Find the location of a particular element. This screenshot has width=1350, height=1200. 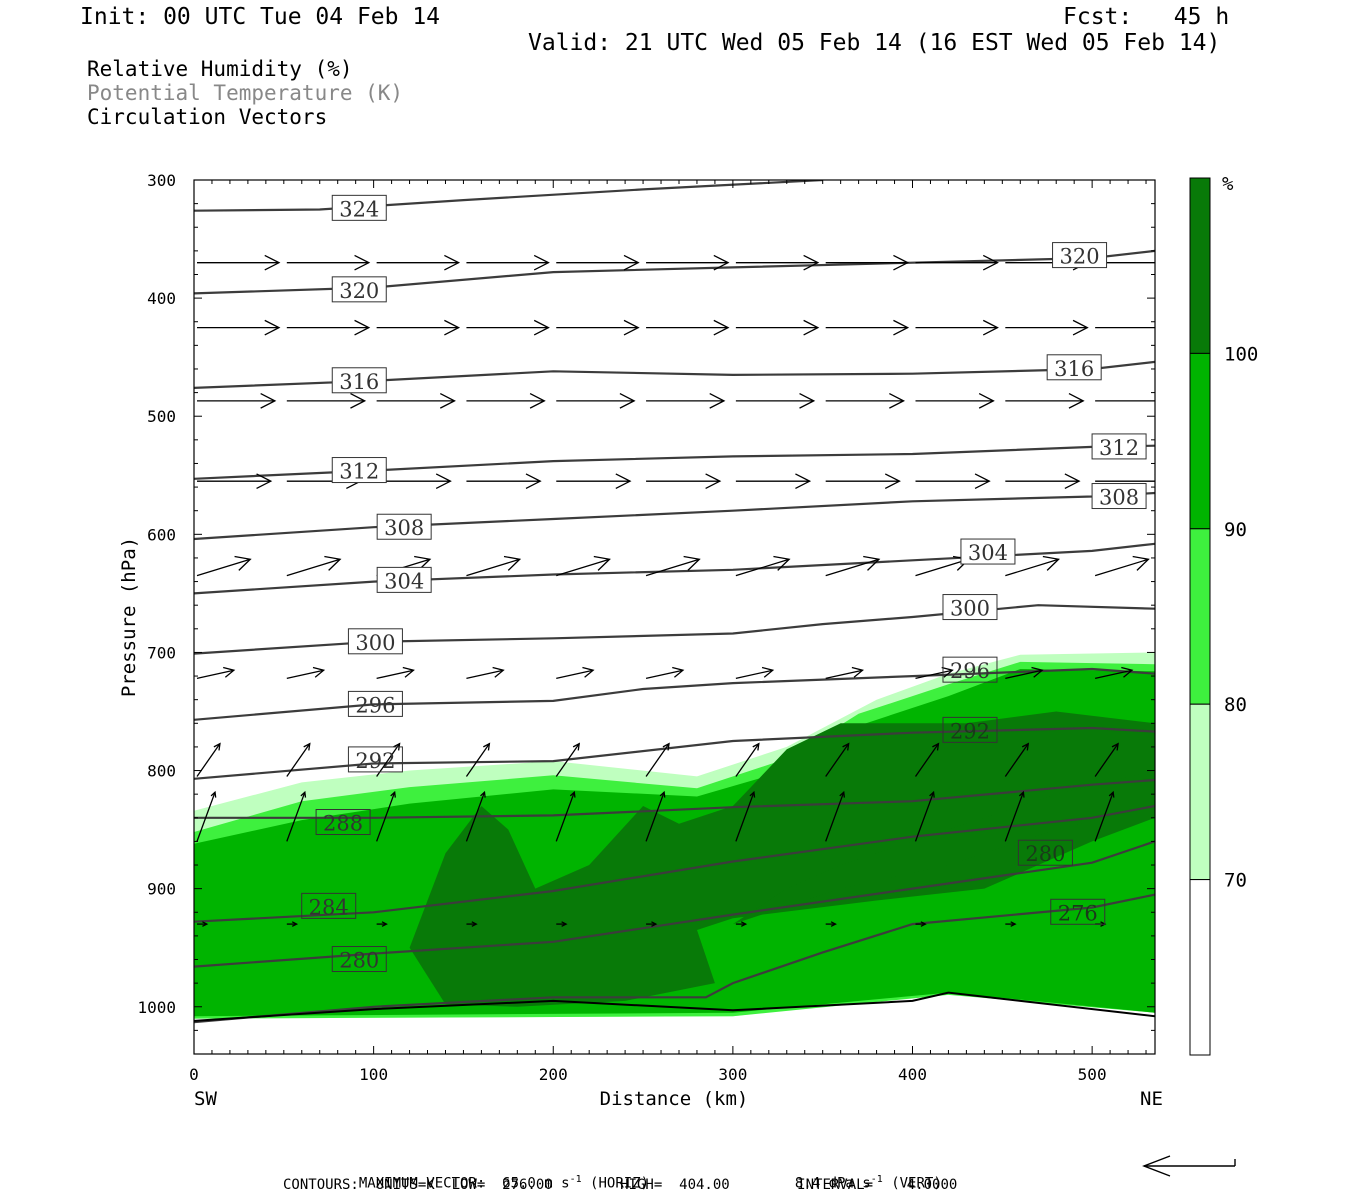

contour-label: 284 is located at coordinates (329, 907).